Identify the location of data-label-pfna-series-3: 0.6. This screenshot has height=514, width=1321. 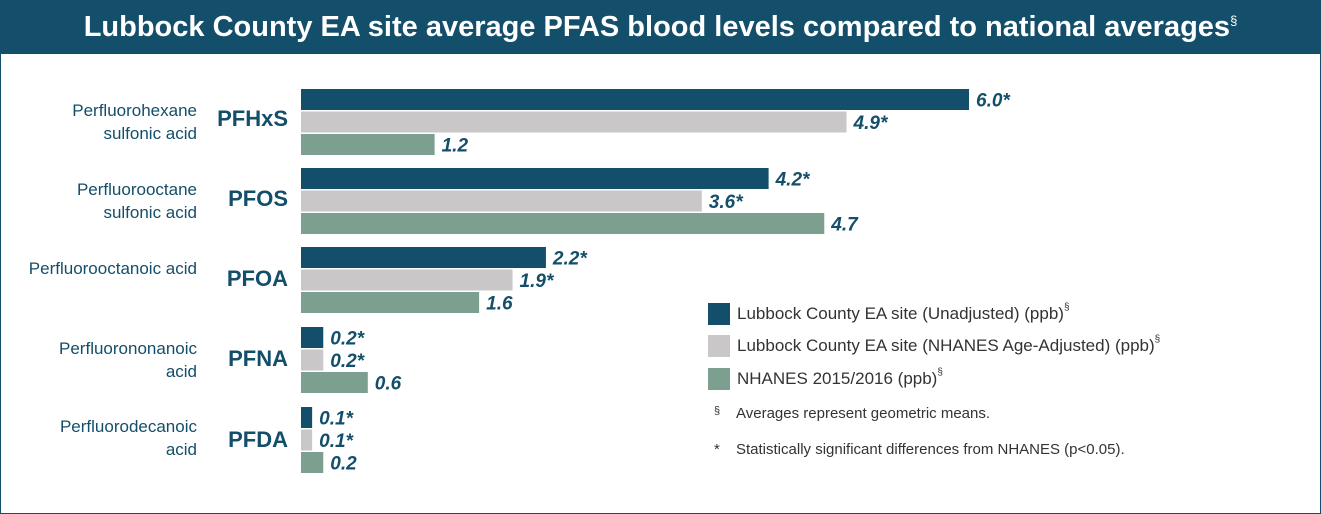
(388, 384).